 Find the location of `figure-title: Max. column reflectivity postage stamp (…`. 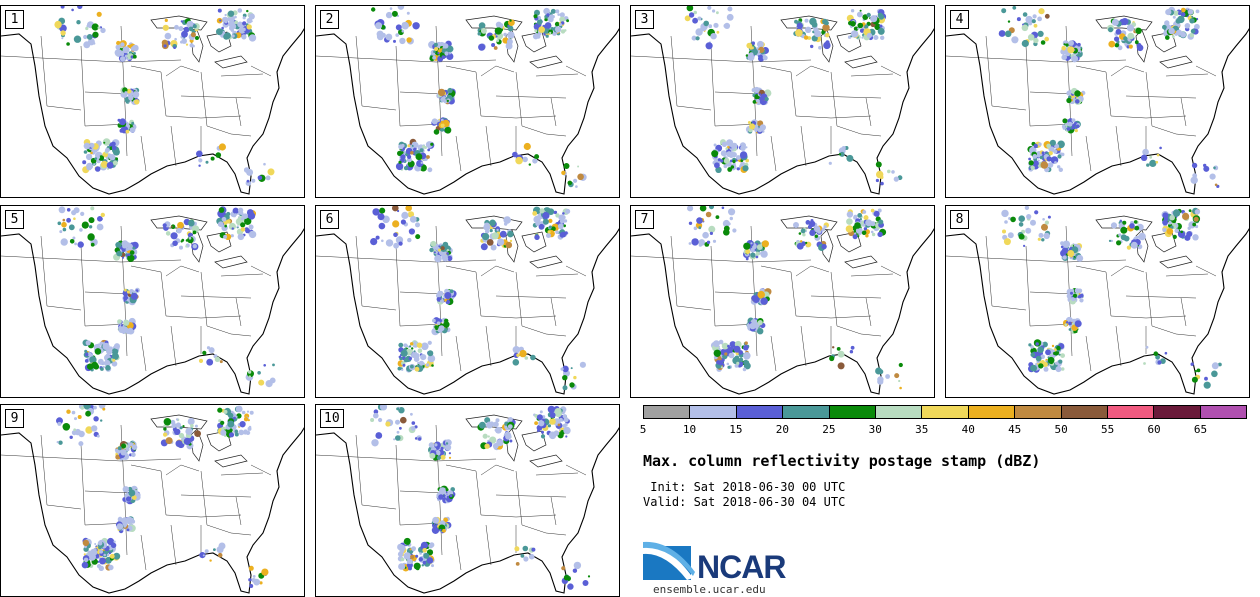

figure-title: Max. column reflectivity postage stamp (… is located at coordinates (842, 461).